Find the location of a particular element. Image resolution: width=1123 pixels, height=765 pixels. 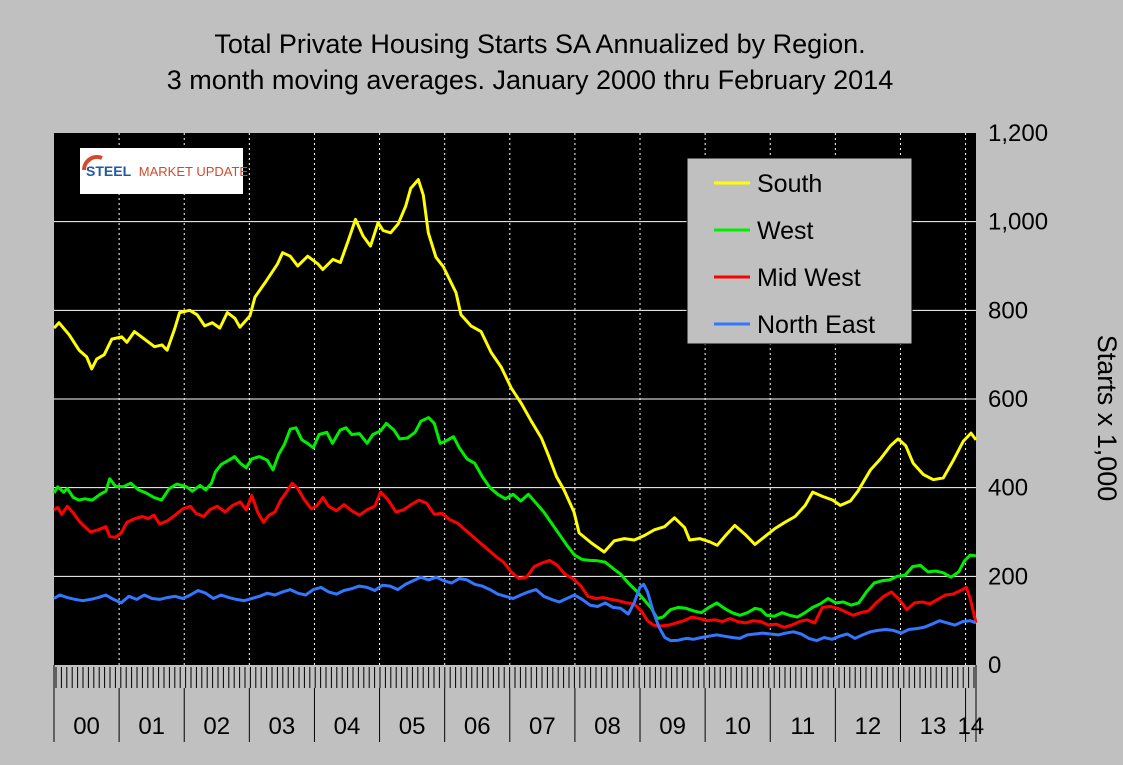

x-tick-label: 01 is located at coordinates (151, 726).